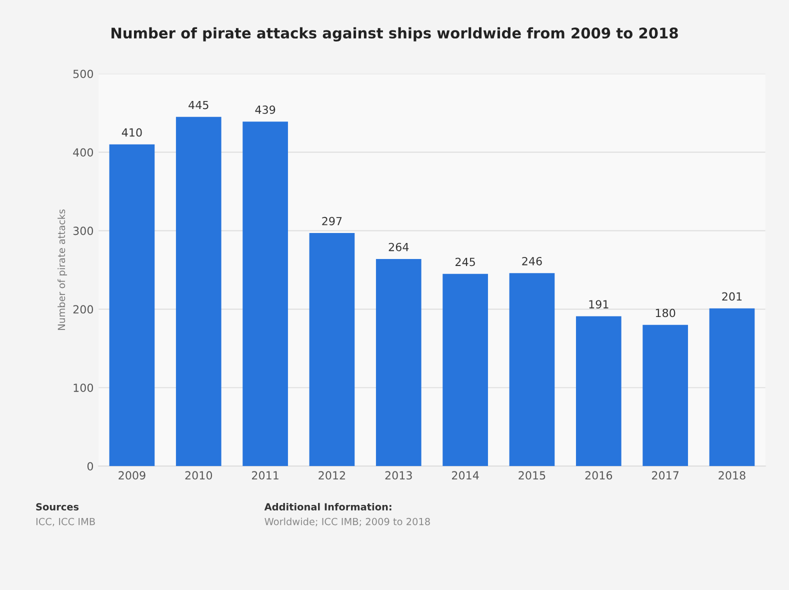 This screenshot has height=590, width=789. I want to click on chart-title: Number of pirate attacks against ships worldwide from 2009 to 2018, so click(395, 34).